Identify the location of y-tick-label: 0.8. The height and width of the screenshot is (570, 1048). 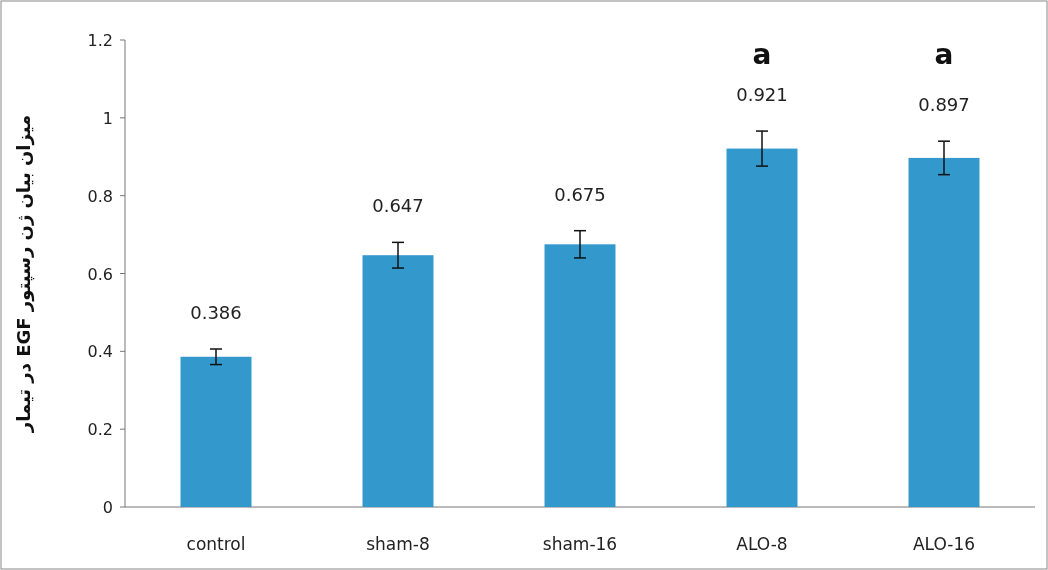
(100, 196).